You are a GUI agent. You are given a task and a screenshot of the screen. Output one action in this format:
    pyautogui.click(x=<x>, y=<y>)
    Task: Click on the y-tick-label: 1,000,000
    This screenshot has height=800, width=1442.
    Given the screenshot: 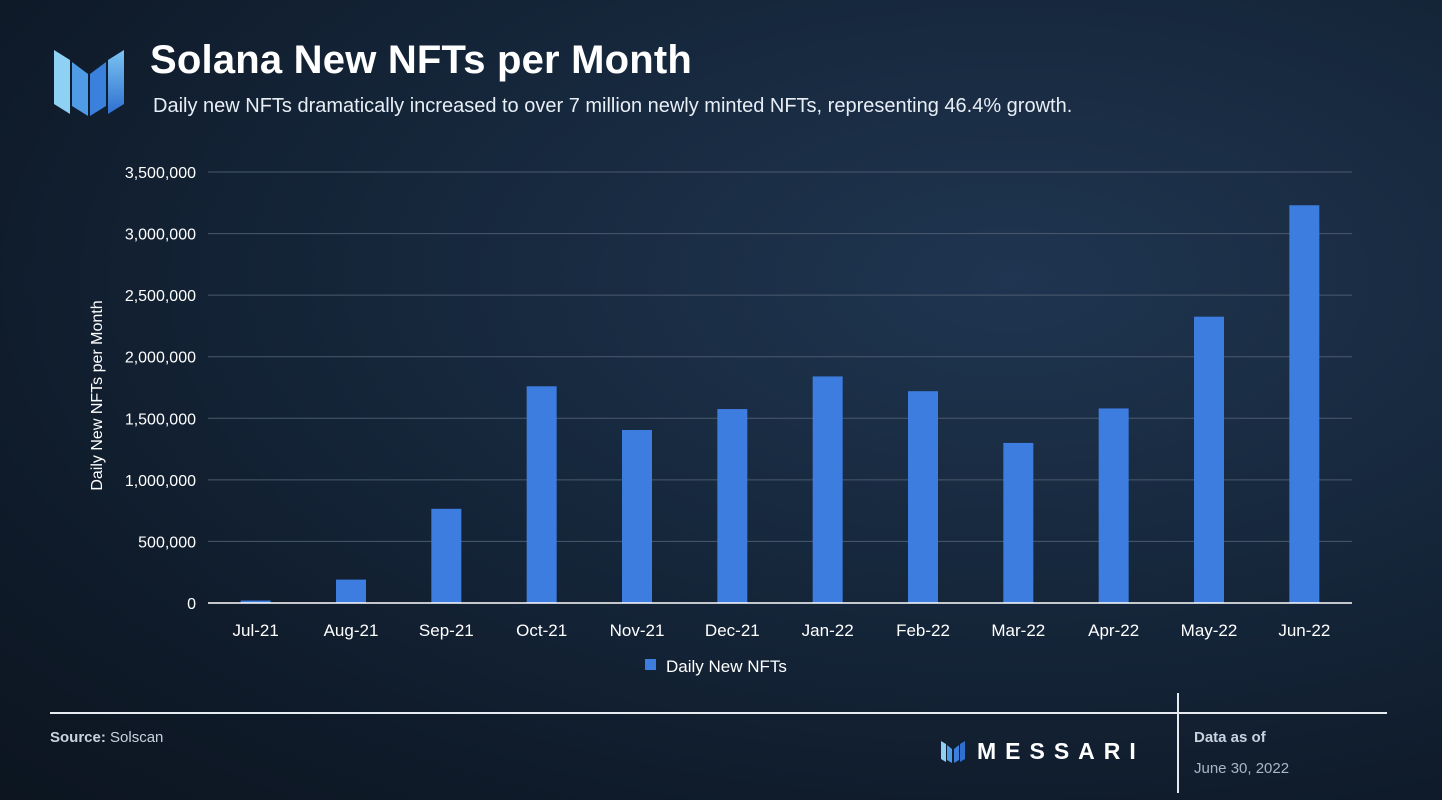 What is the action you would take?
    pyautogui.click(x=160, y=481)
    